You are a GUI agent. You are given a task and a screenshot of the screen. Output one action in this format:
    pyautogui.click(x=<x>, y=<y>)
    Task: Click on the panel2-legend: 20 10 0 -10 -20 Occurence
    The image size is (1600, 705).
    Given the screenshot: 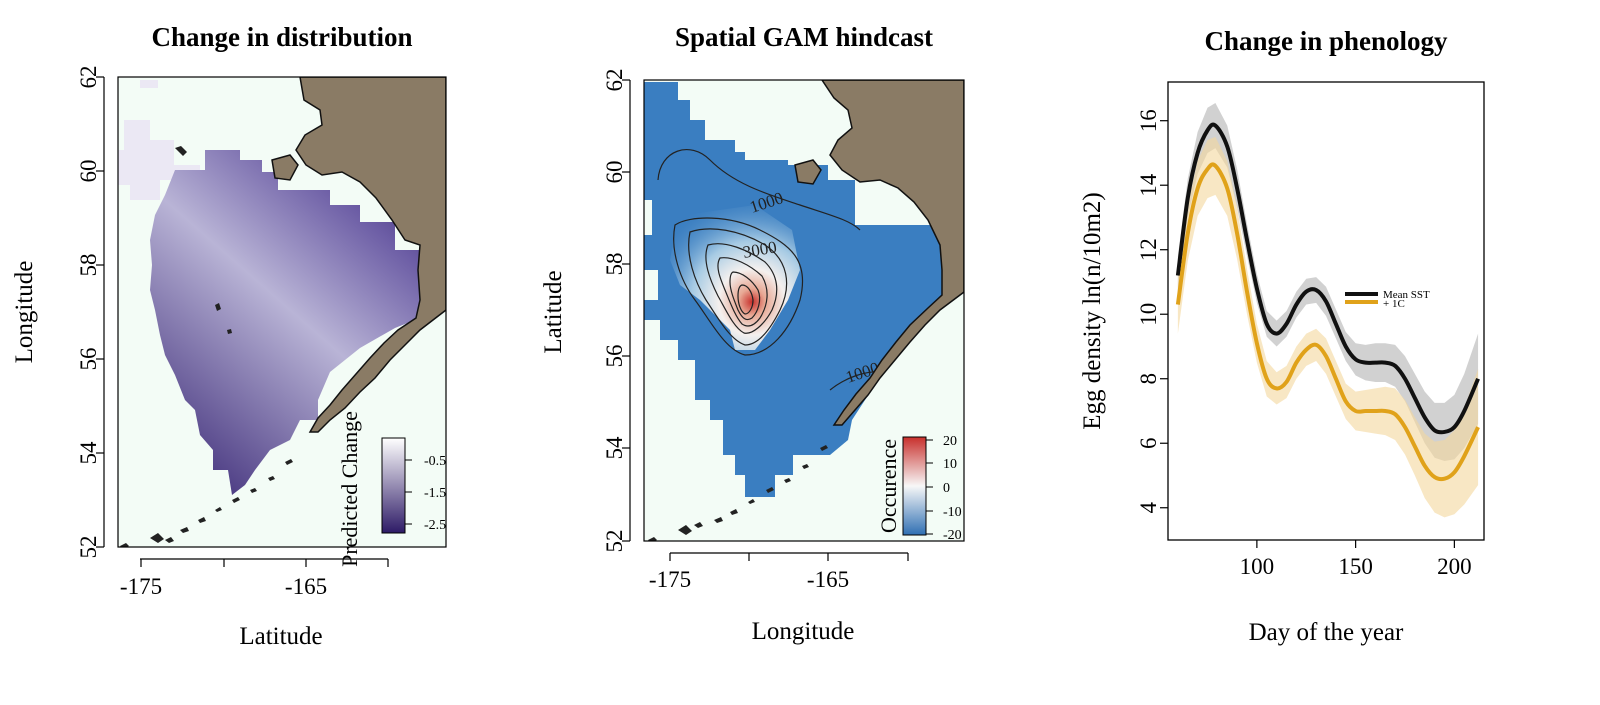 What is the action you would take?
    pyautogui.click(x=919, y=488)
    